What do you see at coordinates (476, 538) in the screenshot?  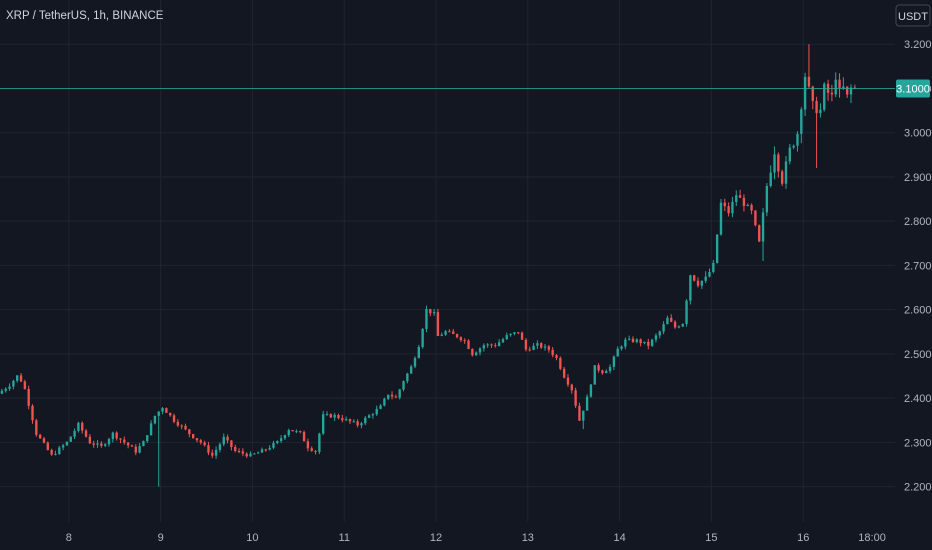 I see `time-axis: 8 9 10 11 12 13 14 15 16 18:00` at bounding box center [476, 538].